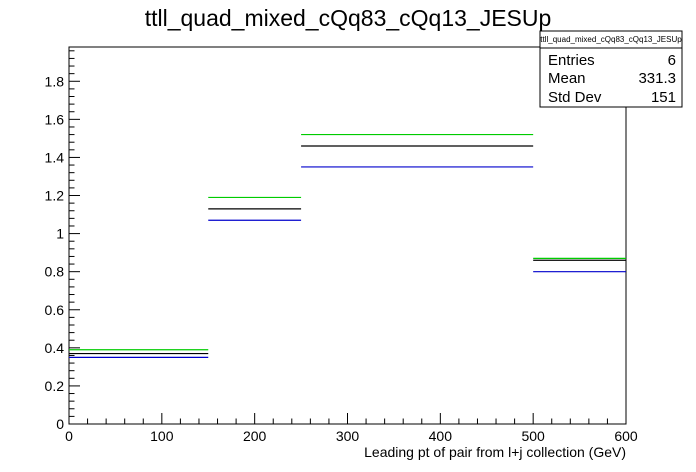  I want to click on x-tick-label: 200, so click(255, 436).